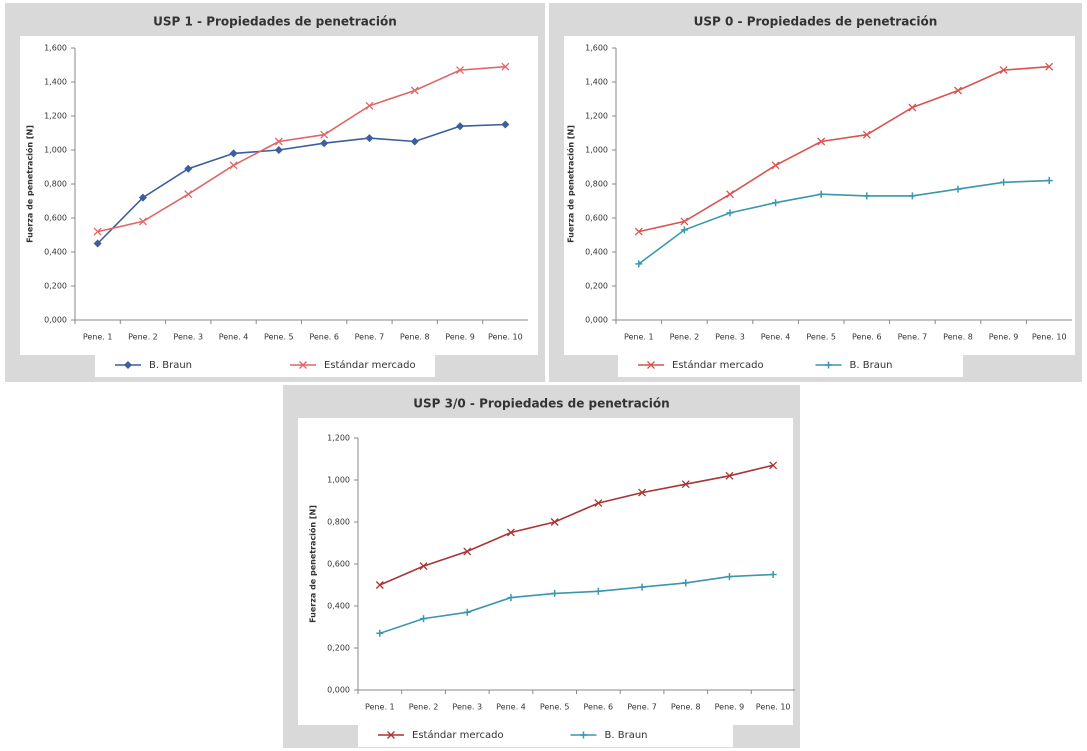 This screenshot has width=1087, height=751. What do you see at coordinates (599, 707) in the screenshot?
I see `x-tick-label: Pene. 6` at bounding box center [599, 707].